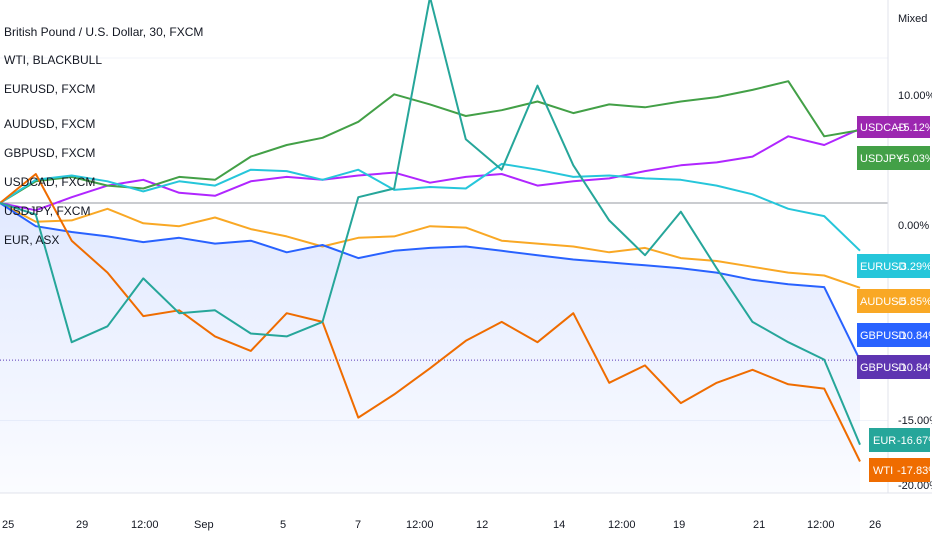 The width and height of the screenshot is (932, 550). I want to click on price-tag-symbol: EUR, so click(884, 441).